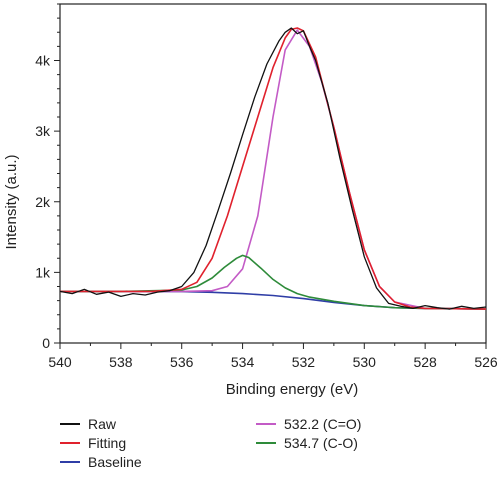 This screenshot has width=500, height=478. What do you see at coordinates (273, 282) in the screenshot?
I see `series-line-534-7-c-o` at bounding box center [273, 282].